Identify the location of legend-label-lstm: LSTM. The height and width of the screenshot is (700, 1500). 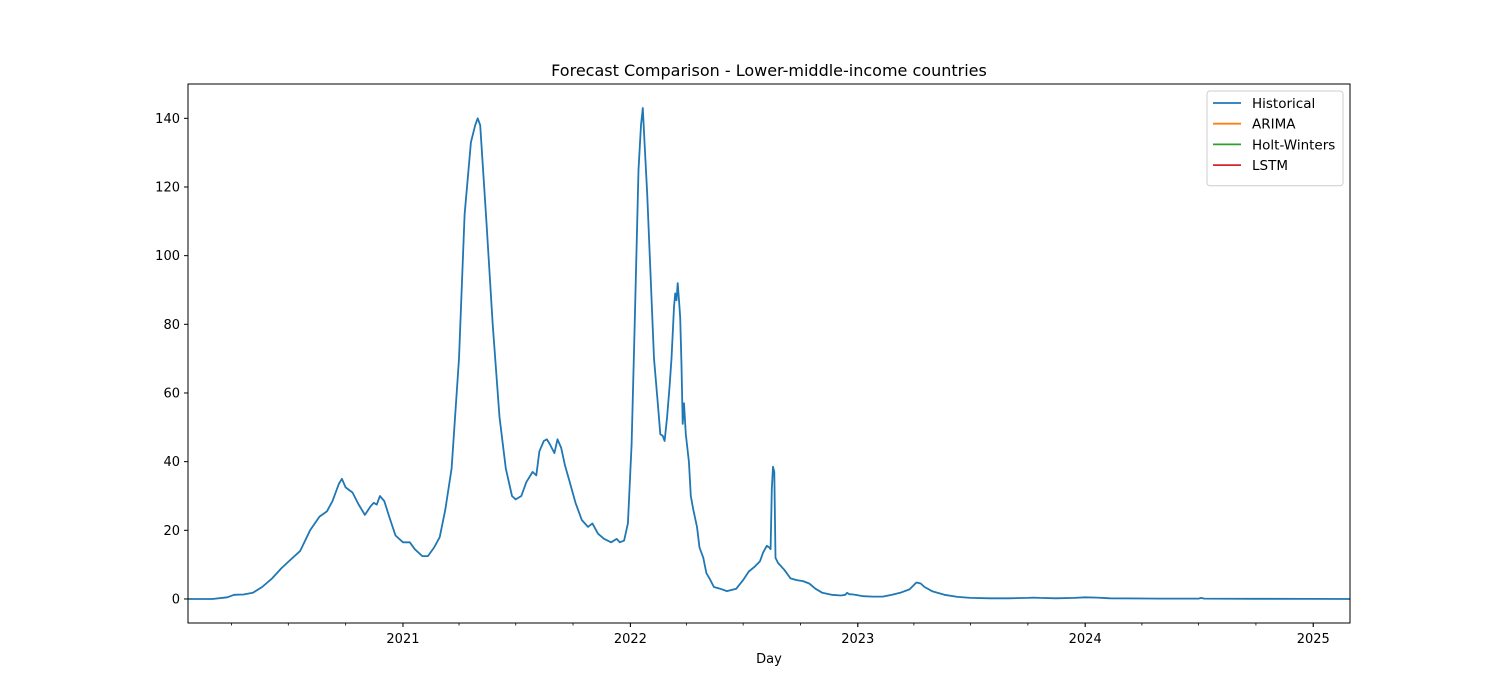
(1270, 166).